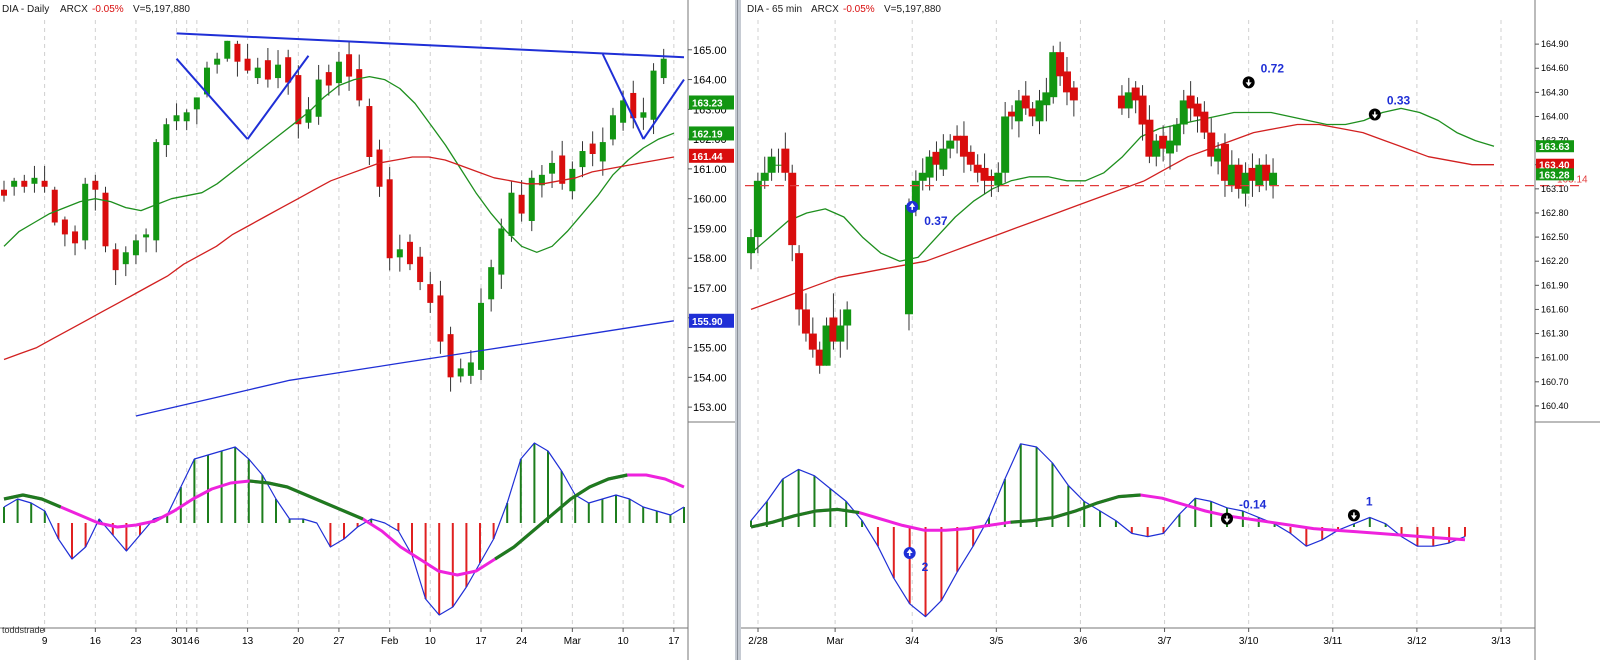 The height and width of the screenshot is (665, 1600). I want to click on intraday-annotation-label: 0.33, so click(1399, 100).